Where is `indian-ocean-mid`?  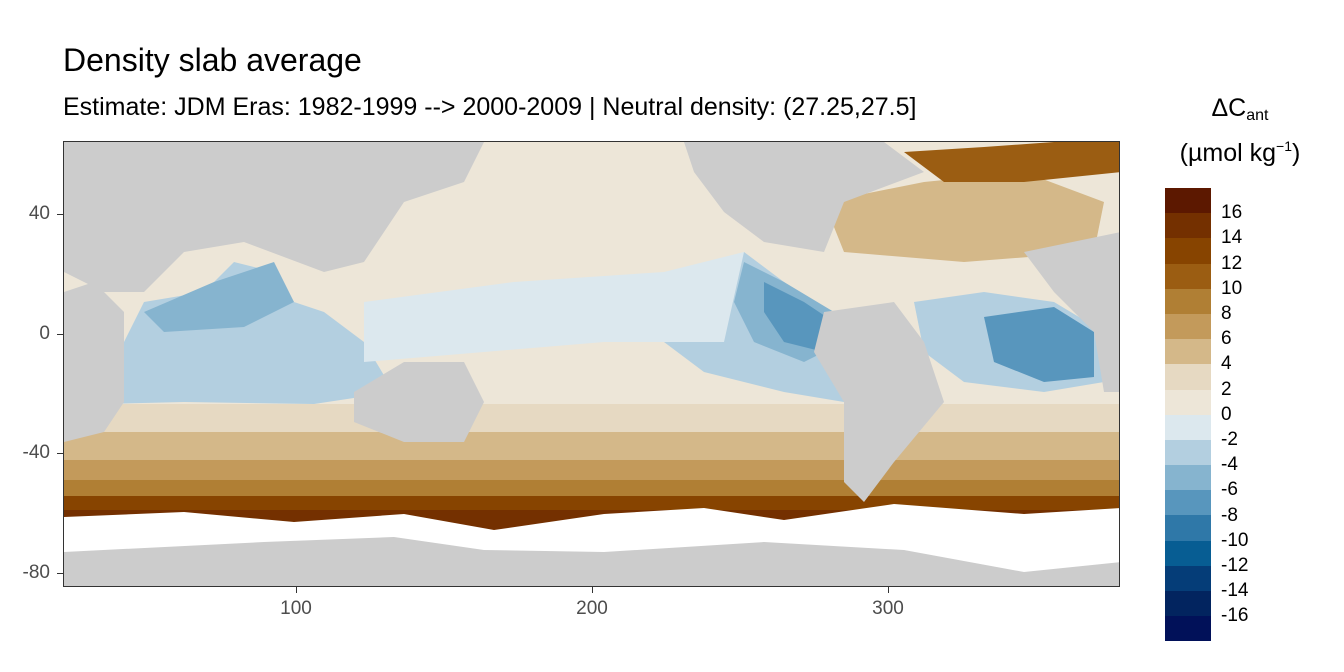
indian-ocean-mid is located at coordinates (219, 297).